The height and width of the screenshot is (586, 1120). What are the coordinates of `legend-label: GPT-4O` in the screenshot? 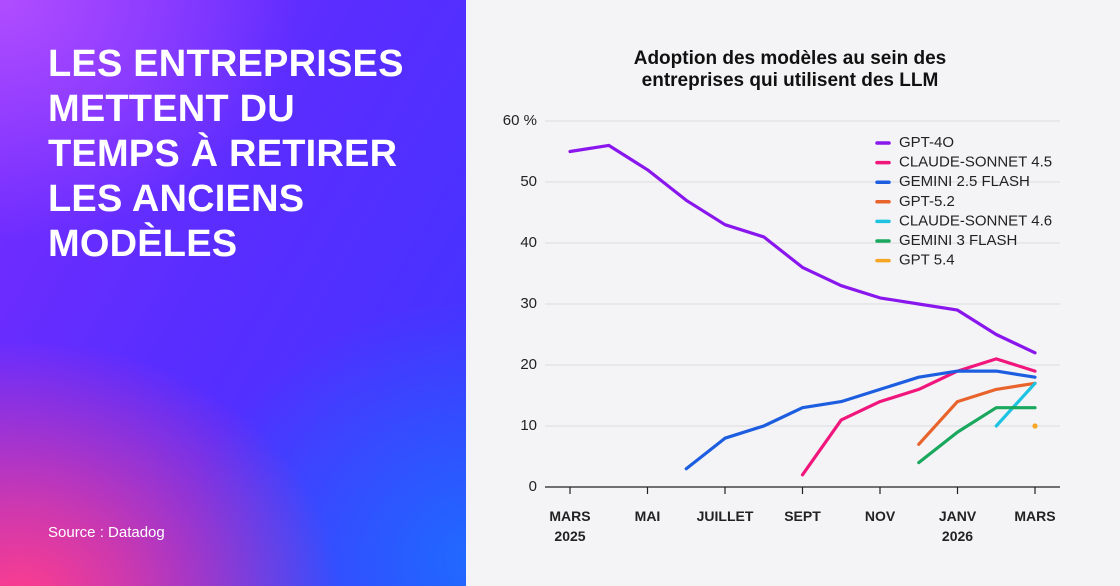 It's located at (926, 142).